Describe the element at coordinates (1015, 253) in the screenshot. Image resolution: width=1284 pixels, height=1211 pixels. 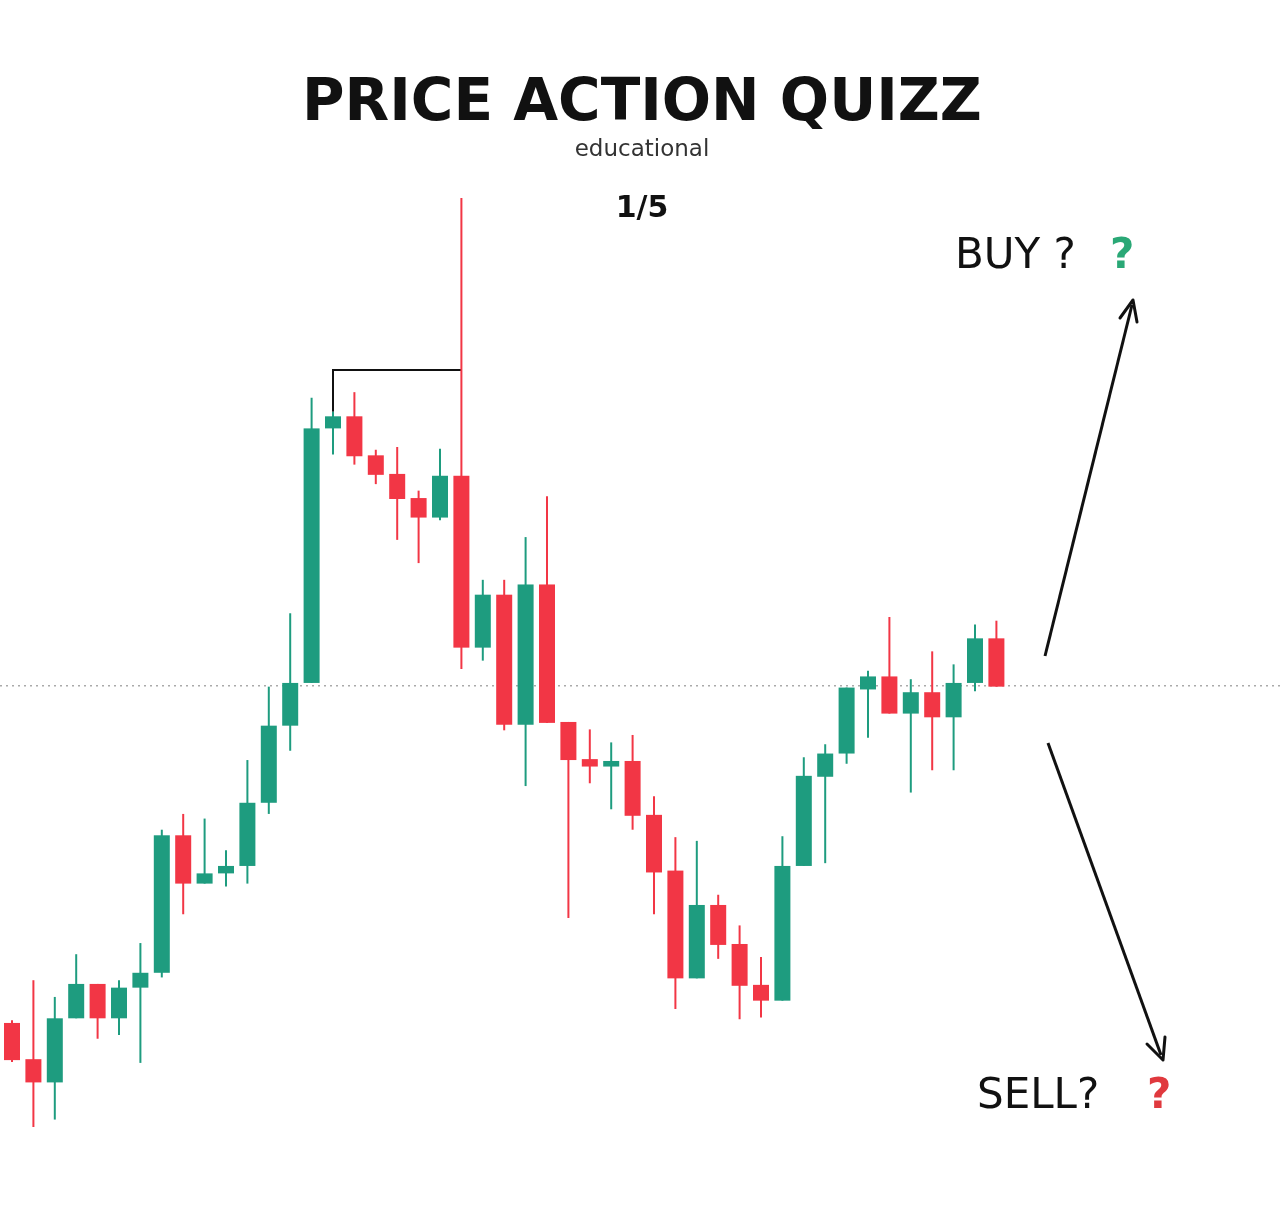
I see `annotation: BUY ?` at that location.